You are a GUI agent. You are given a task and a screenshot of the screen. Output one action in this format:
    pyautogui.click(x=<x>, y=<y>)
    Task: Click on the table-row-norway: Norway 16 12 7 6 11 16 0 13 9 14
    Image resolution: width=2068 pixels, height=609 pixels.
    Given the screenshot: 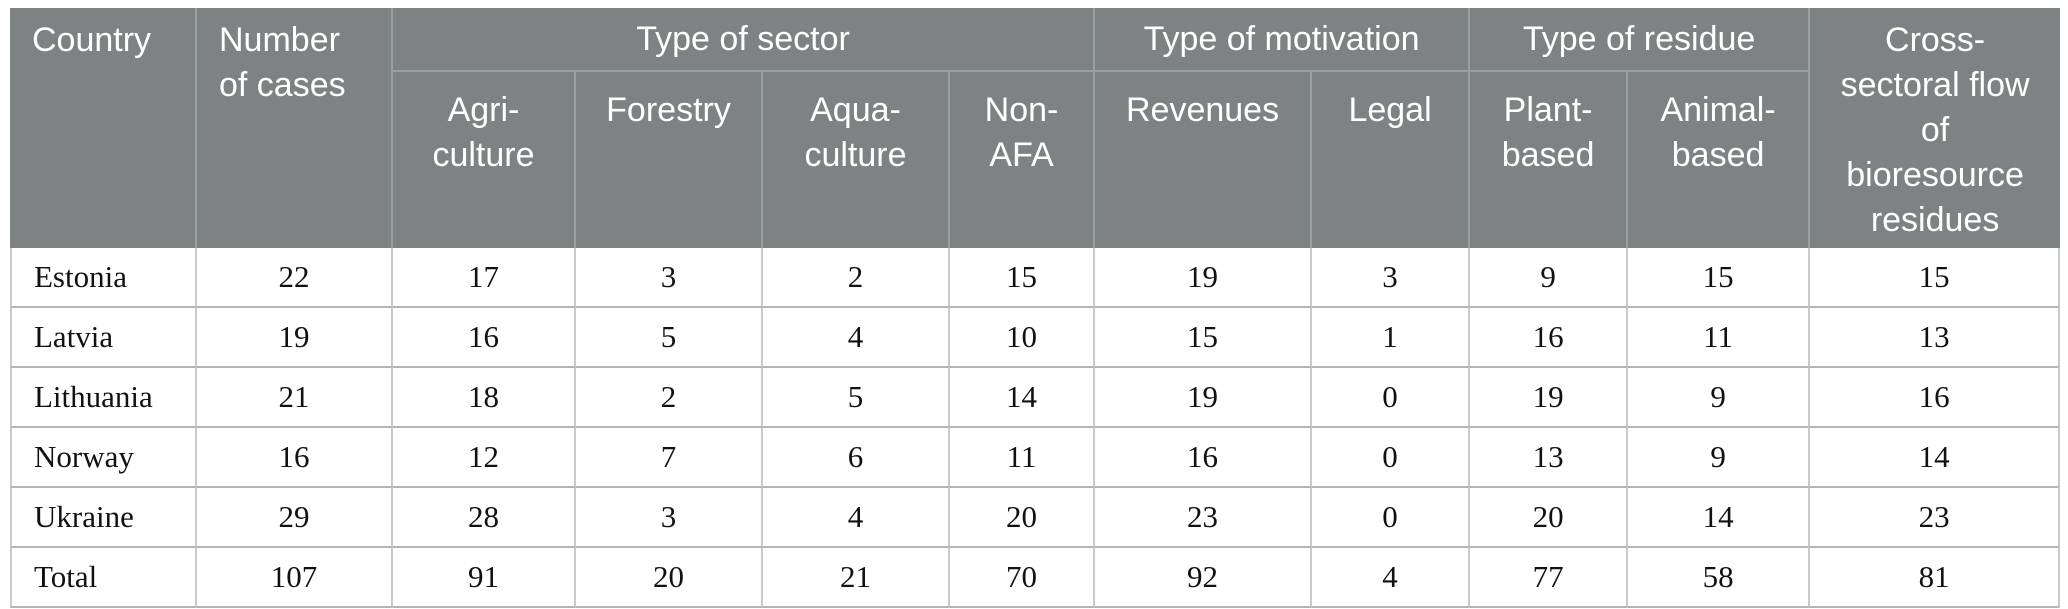 What is the action you would take?
    pyautogui.click(x=1035, y=458)
    